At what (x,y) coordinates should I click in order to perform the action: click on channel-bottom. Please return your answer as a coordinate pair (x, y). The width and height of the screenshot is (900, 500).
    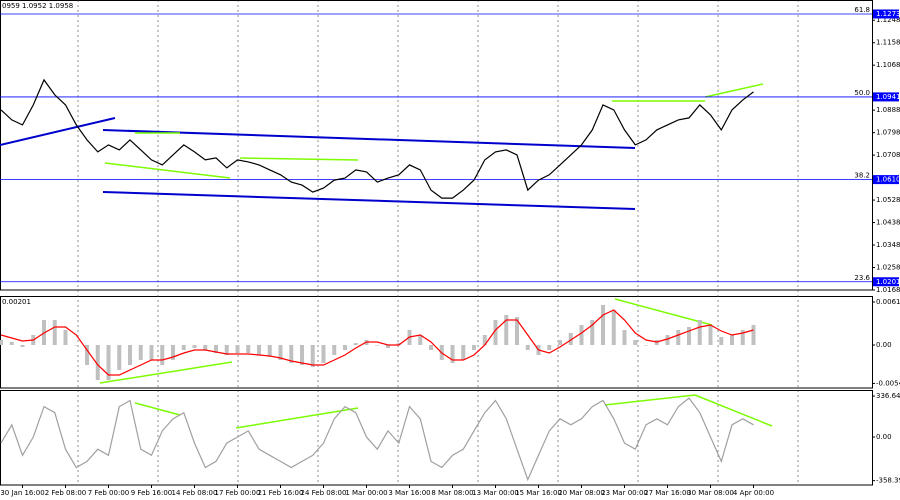
    Looking at the image, I should click on (369, 200).